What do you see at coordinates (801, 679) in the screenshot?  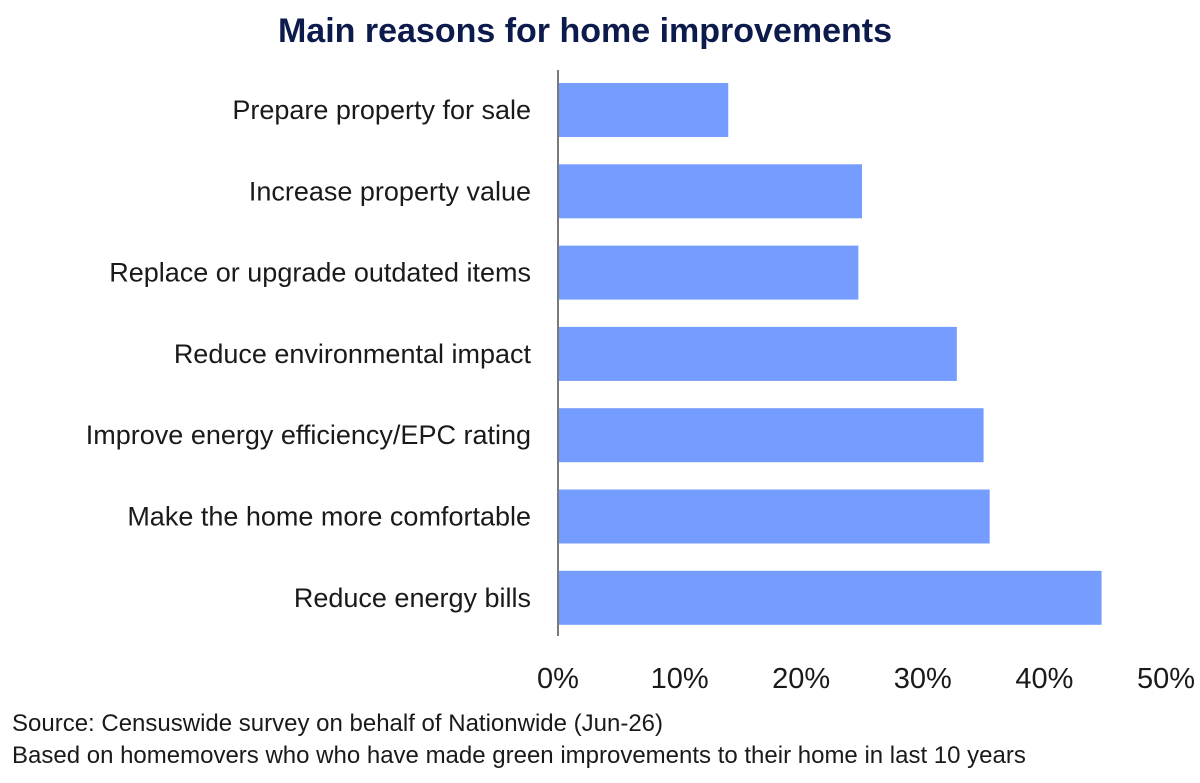 I see `x-tick-label: 20%` at bounding box center [801, 679].